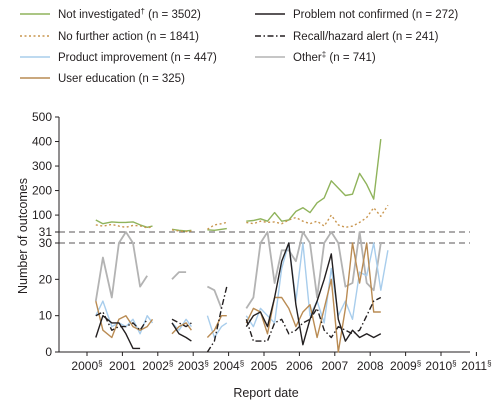 The image size is (500, 414). I want to click on x-tick-label: 2003§, so click(193, 366).